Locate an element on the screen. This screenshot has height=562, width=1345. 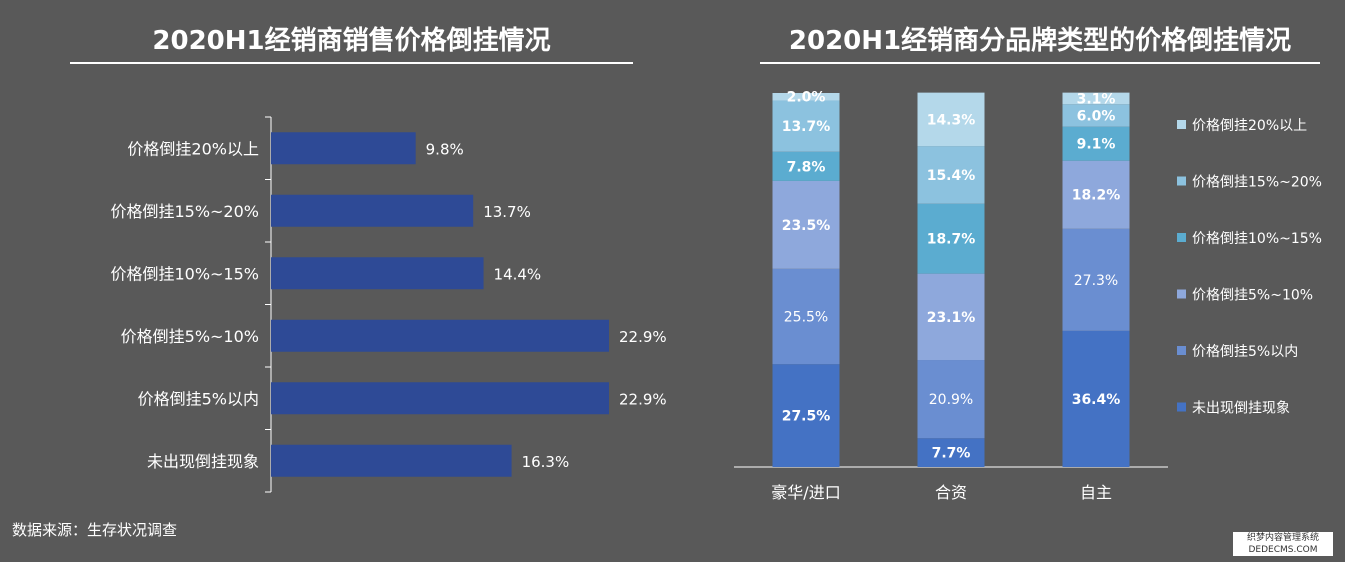
stack-value-label: 3.1% is located at coordinates (1096, 99).